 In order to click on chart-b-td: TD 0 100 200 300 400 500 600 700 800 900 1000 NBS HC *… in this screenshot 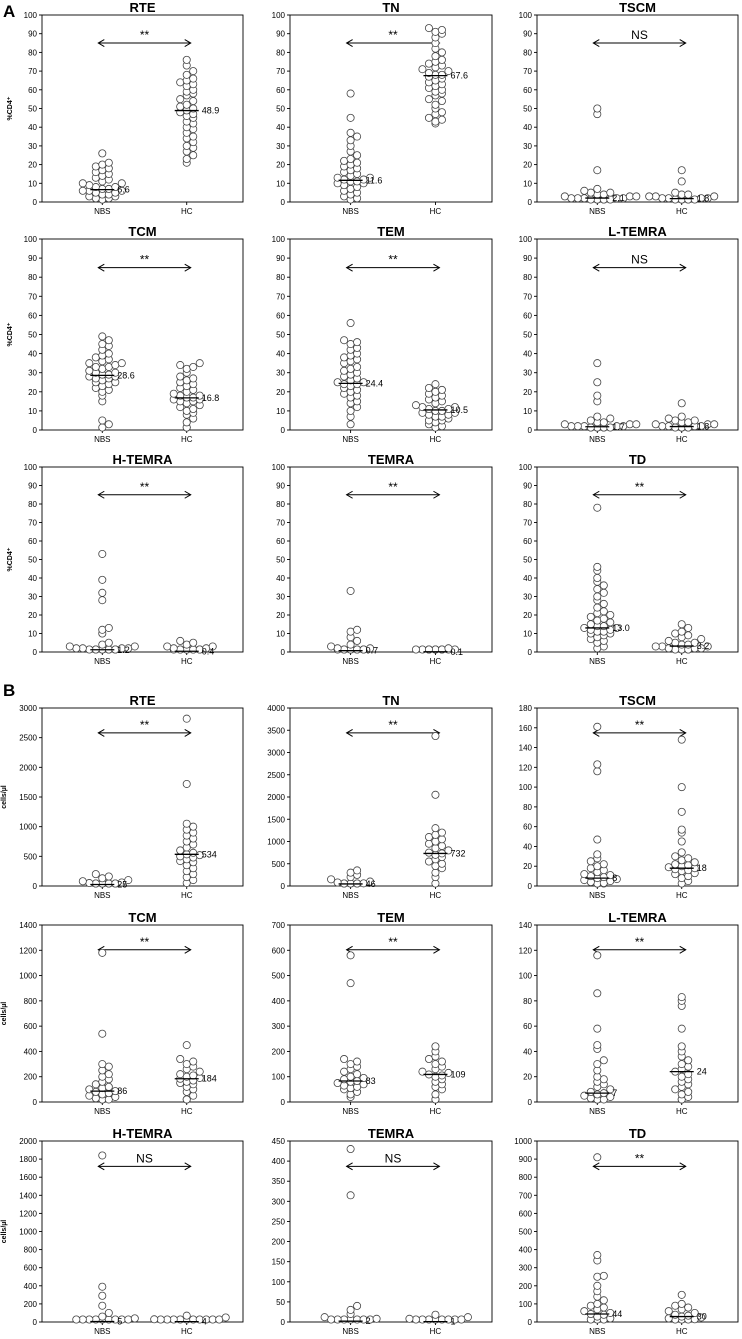, I will do `click(626, 1231)`.